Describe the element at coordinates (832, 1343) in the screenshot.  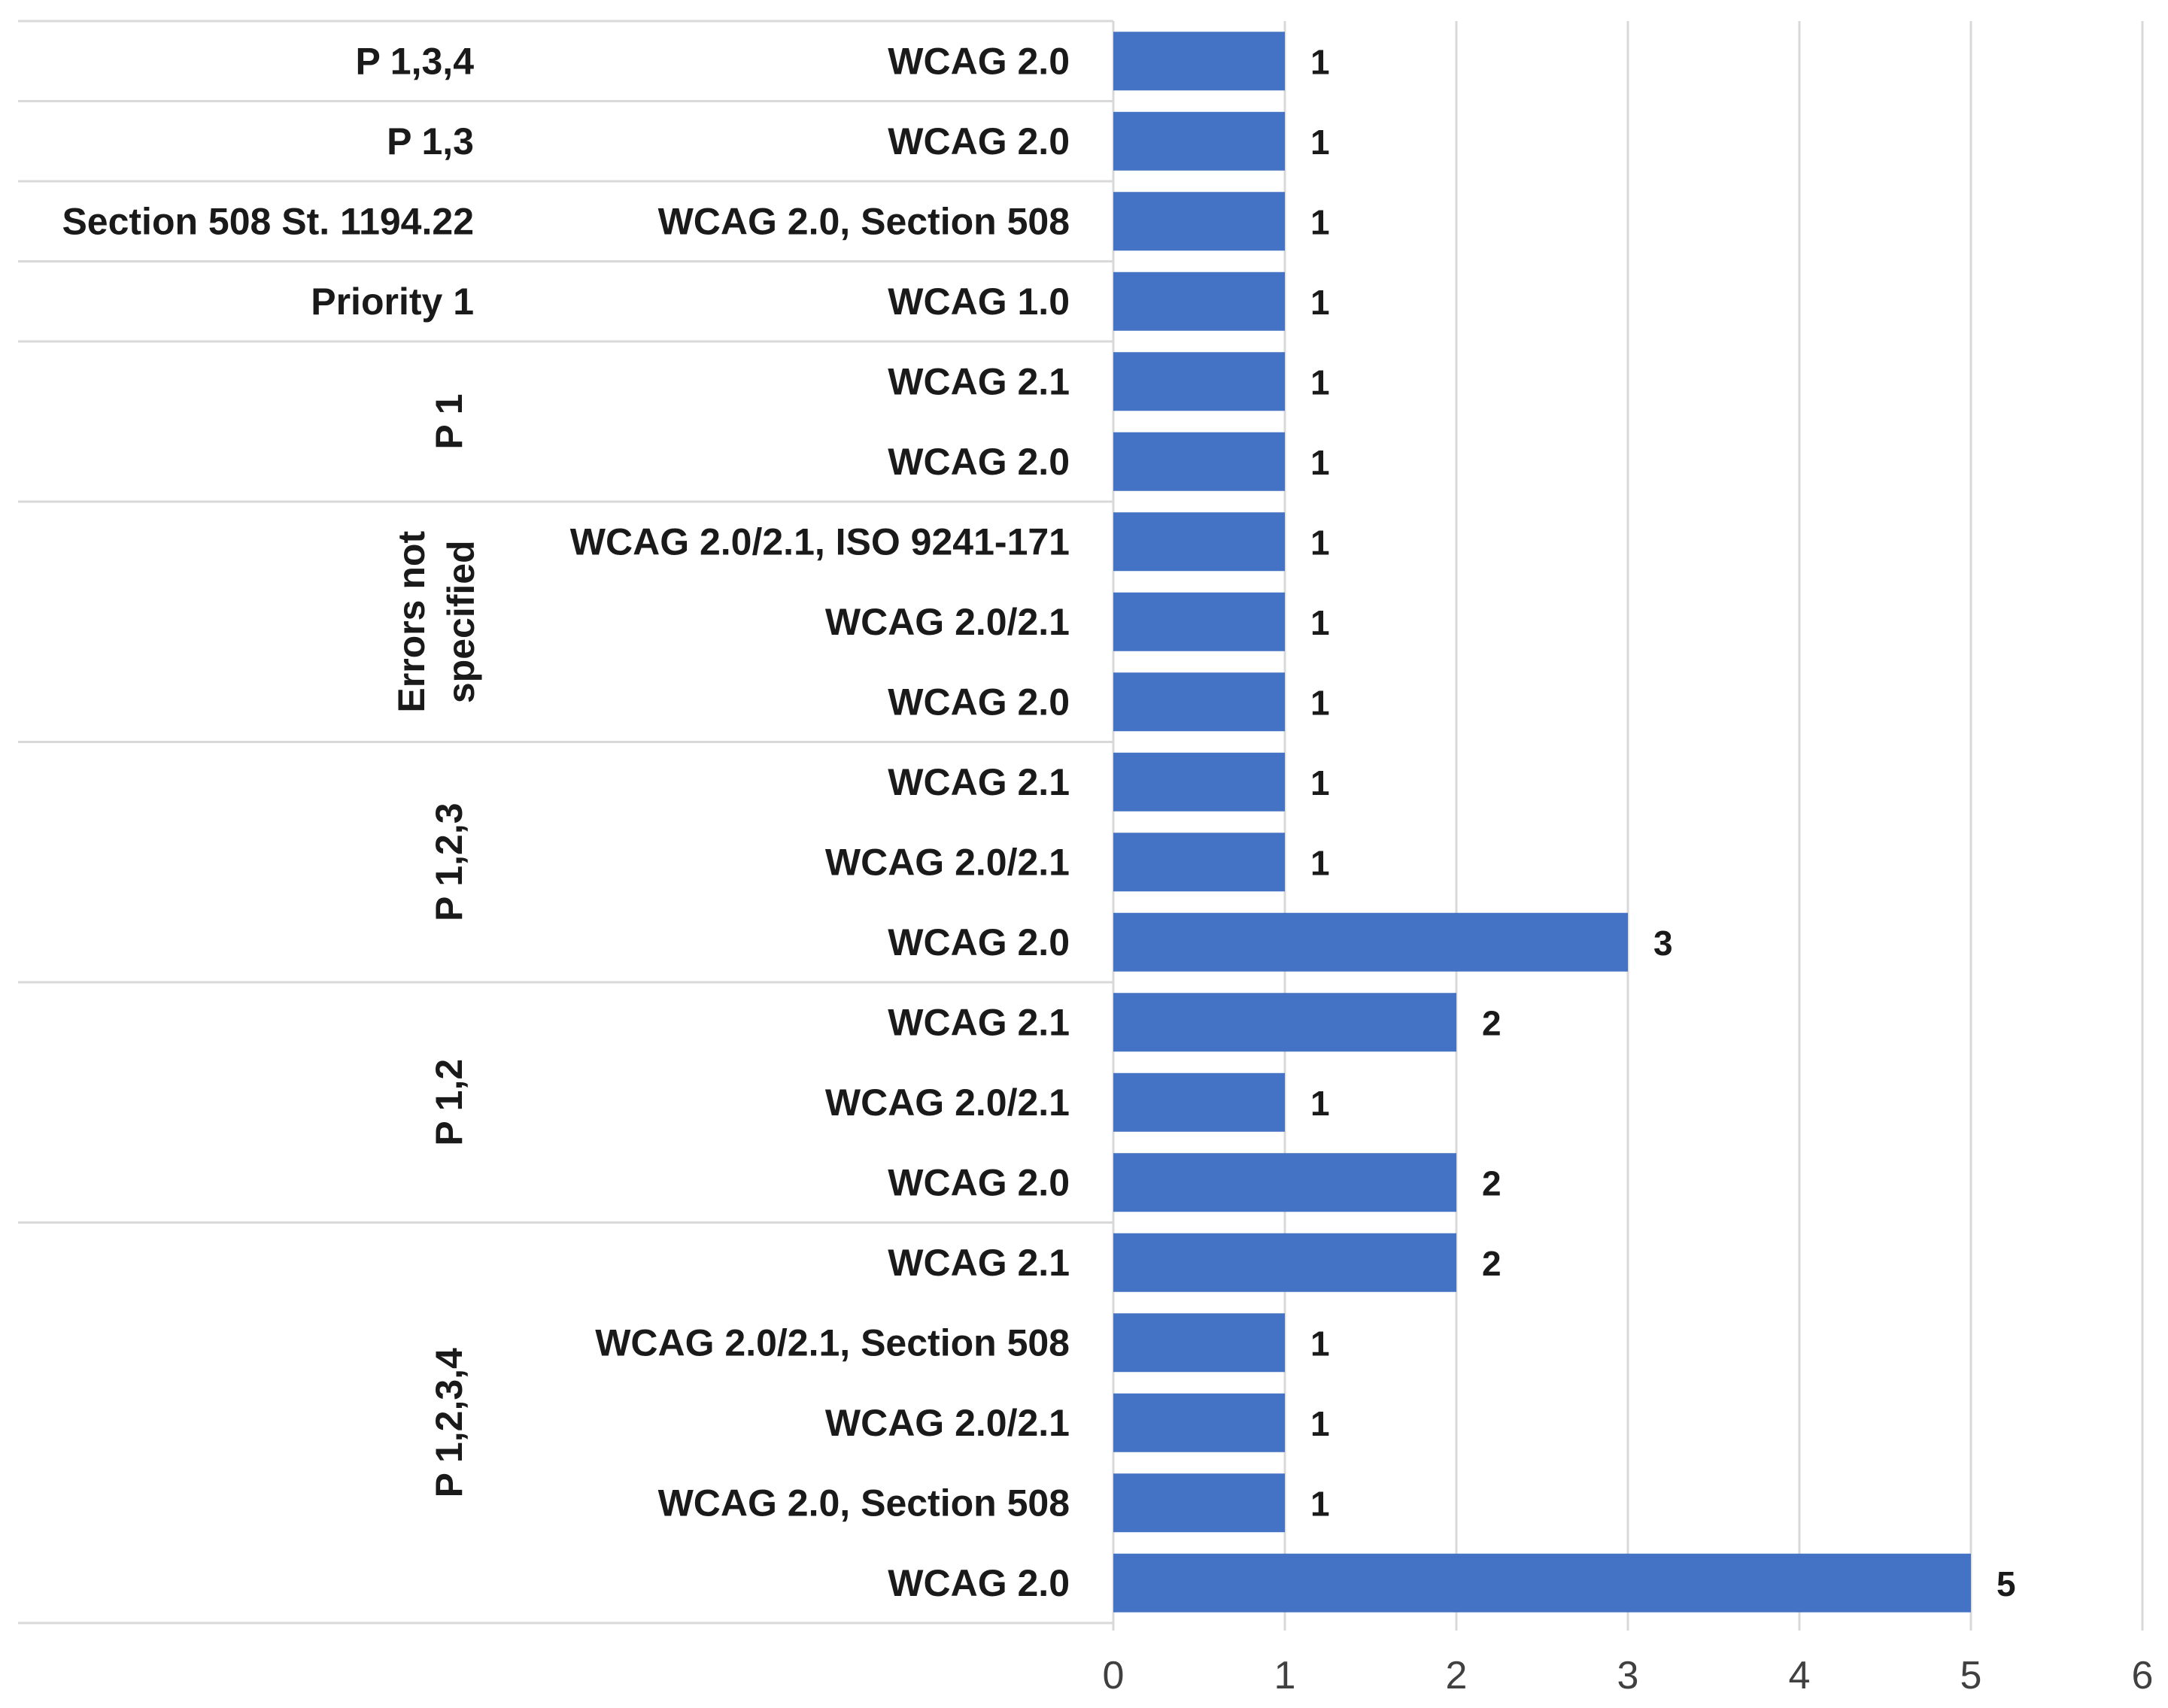
I see `category-label: WCAG 2.0/2.1, Section 508` at that location.